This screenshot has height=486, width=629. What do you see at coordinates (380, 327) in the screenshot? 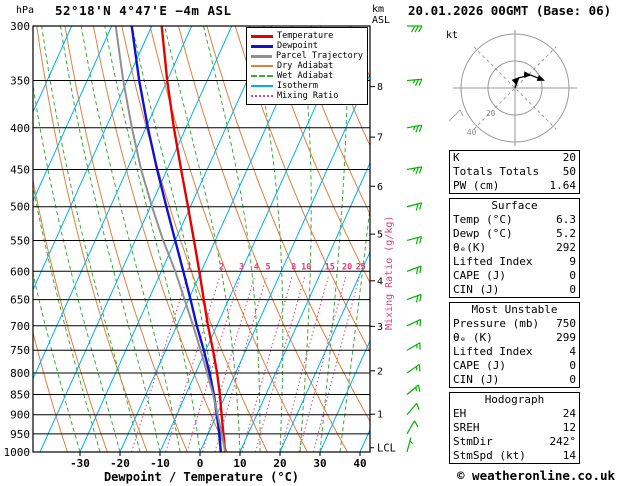
I see `svg-text: 3` at bounding box center [380, 327].